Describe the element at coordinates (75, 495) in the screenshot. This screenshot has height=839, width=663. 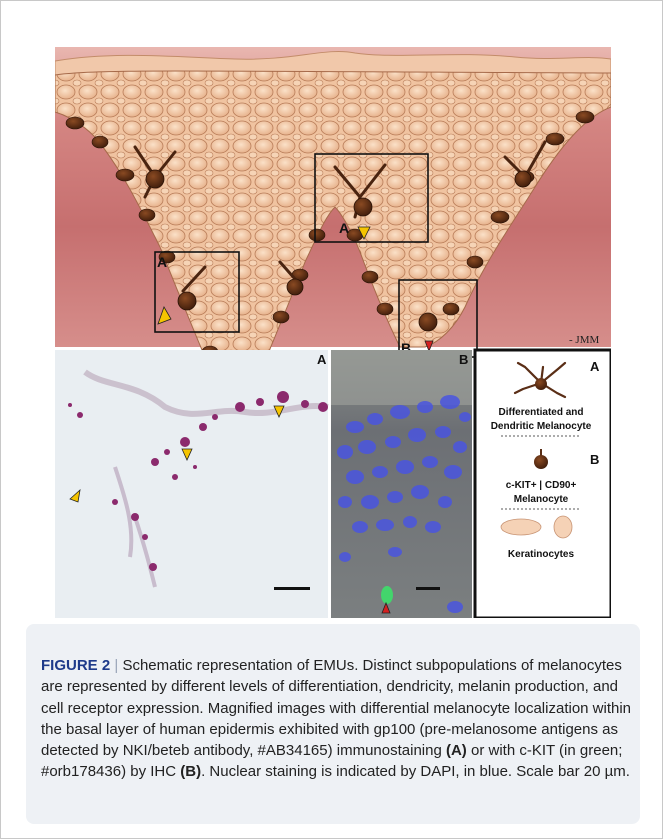
I see `arrow-a1` at that location.